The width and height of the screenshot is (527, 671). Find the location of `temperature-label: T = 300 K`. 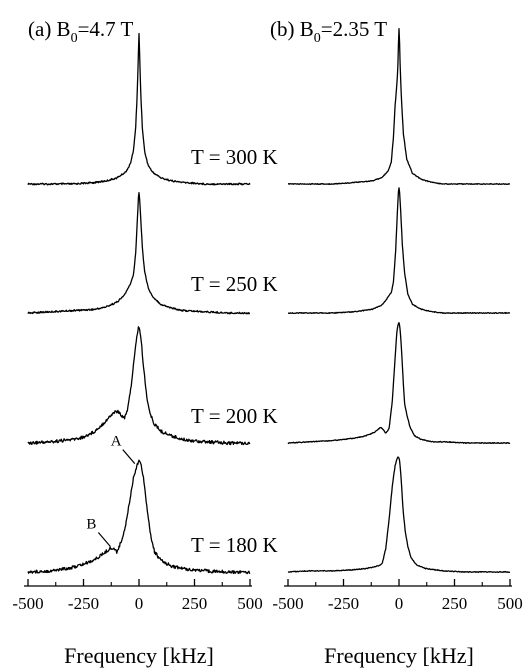

temperature-label: T = 300 K is located at coordinates (234, 157).